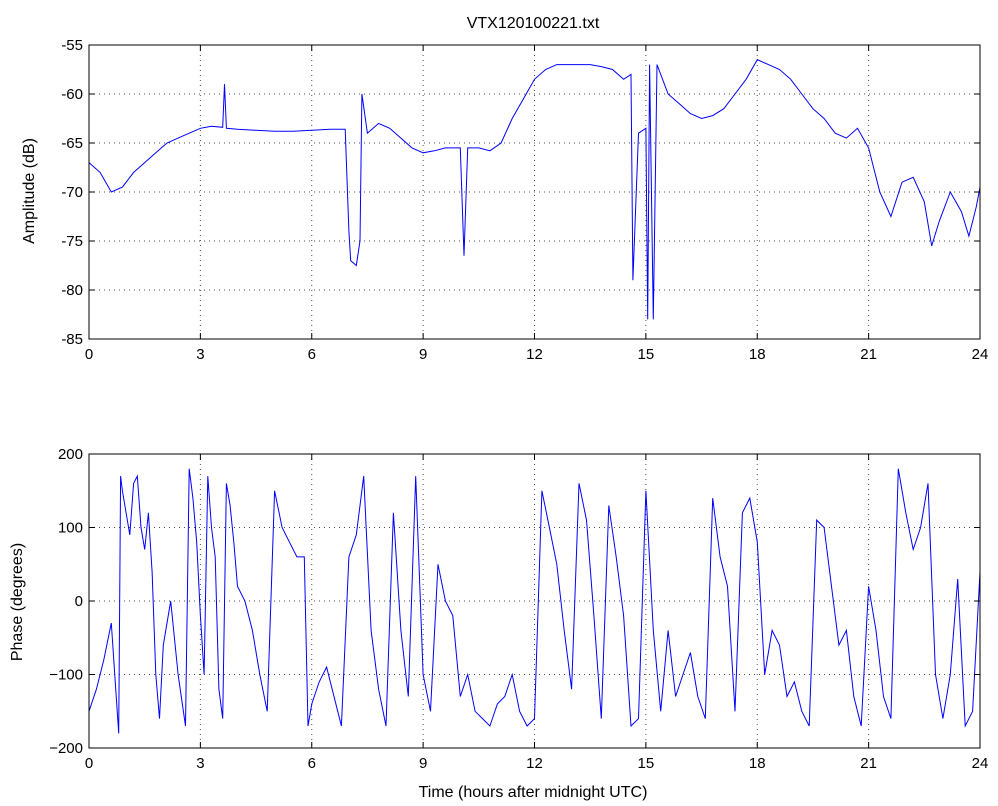  What do you see at coordinates (533, 23) in the screenshot?
I see `chart-title: VTX120100221.txt` at bounding box center [533, 23].